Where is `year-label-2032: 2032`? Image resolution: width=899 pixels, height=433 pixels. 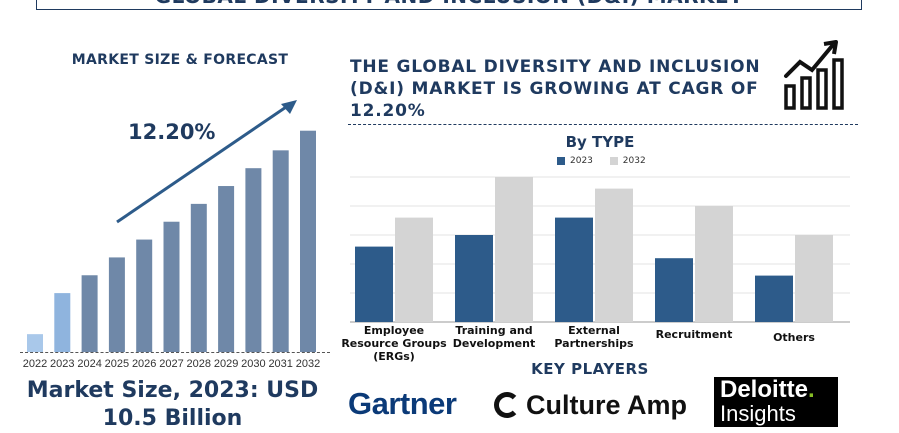
year-label-2032: 2032 is located at coordinates (308, 364).